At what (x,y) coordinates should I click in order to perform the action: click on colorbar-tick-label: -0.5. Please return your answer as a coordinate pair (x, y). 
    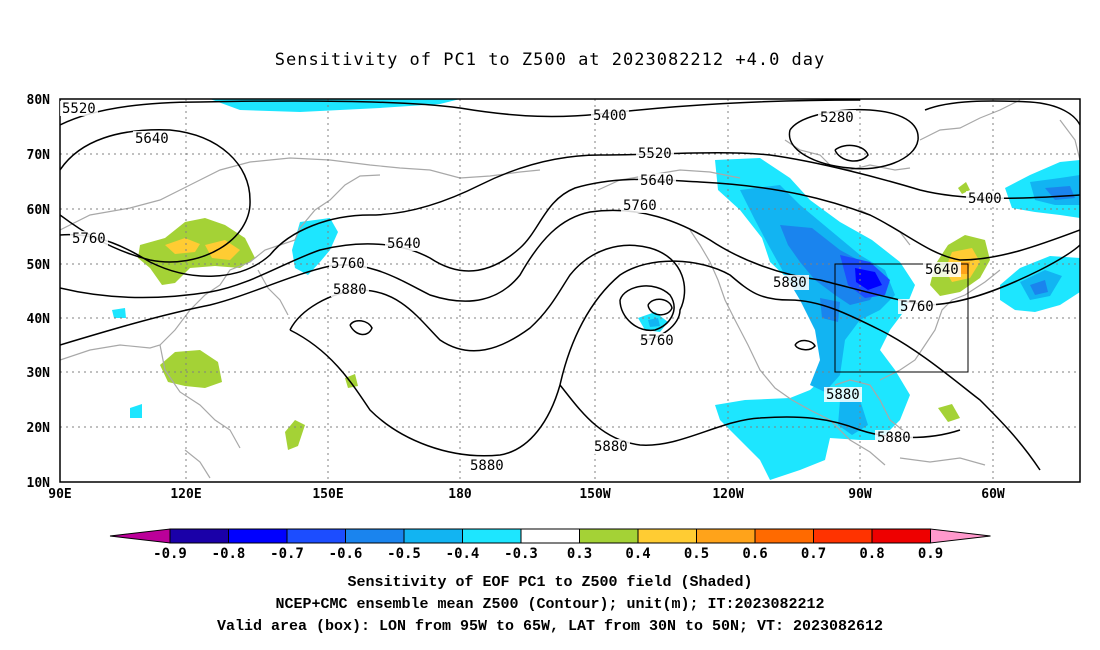
    Looking at the image, I should click on (404, 554).